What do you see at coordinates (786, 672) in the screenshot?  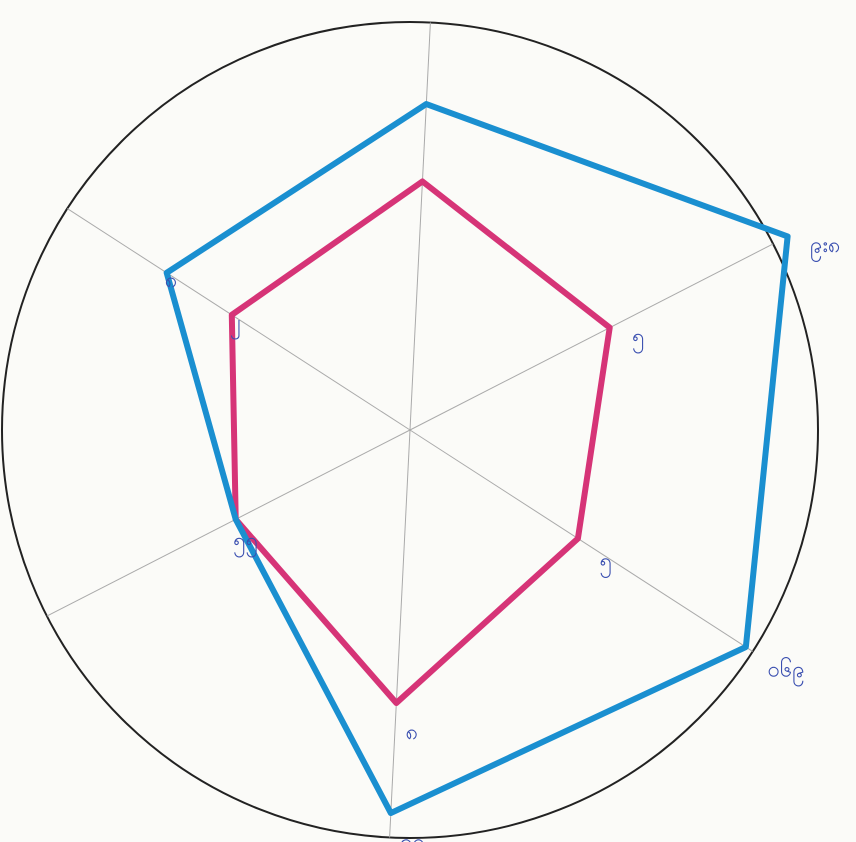 I see `vertex-label: ၀၆၉` at bounding box center [786, 672].